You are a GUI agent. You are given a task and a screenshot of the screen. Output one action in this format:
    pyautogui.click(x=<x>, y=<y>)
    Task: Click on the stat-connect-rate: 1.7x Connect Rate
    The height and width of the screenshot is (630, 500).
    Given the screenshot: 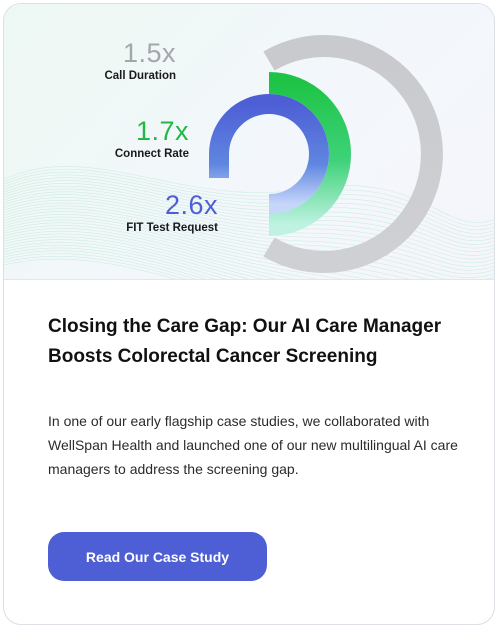 What is the action you would take?
    pyautogui.click(x=152, y=138)
    